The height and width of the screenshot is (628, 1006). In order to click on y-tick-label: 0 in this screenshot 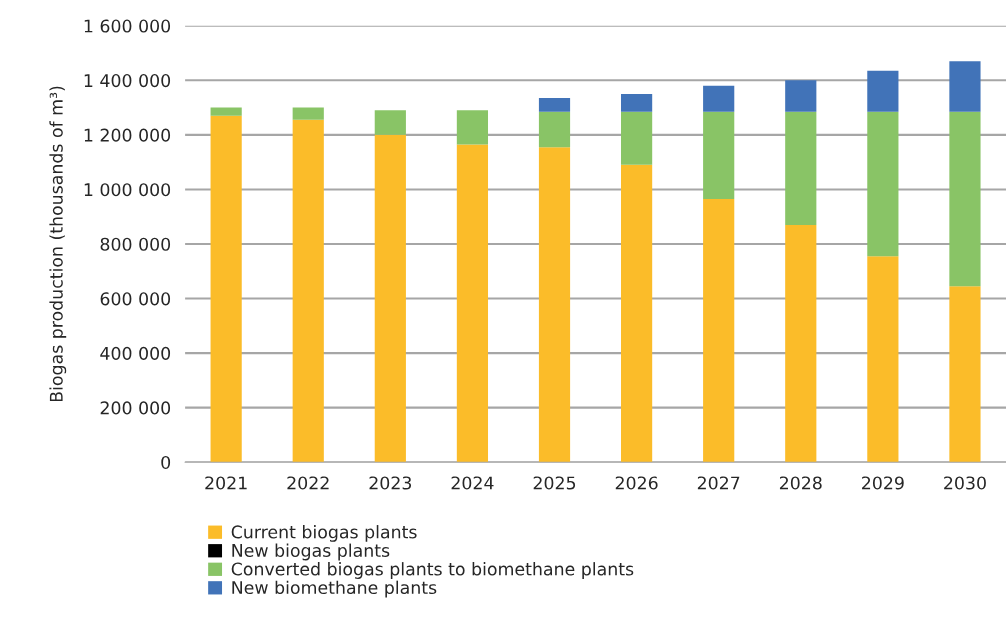, I will do `click(166, 462)`.